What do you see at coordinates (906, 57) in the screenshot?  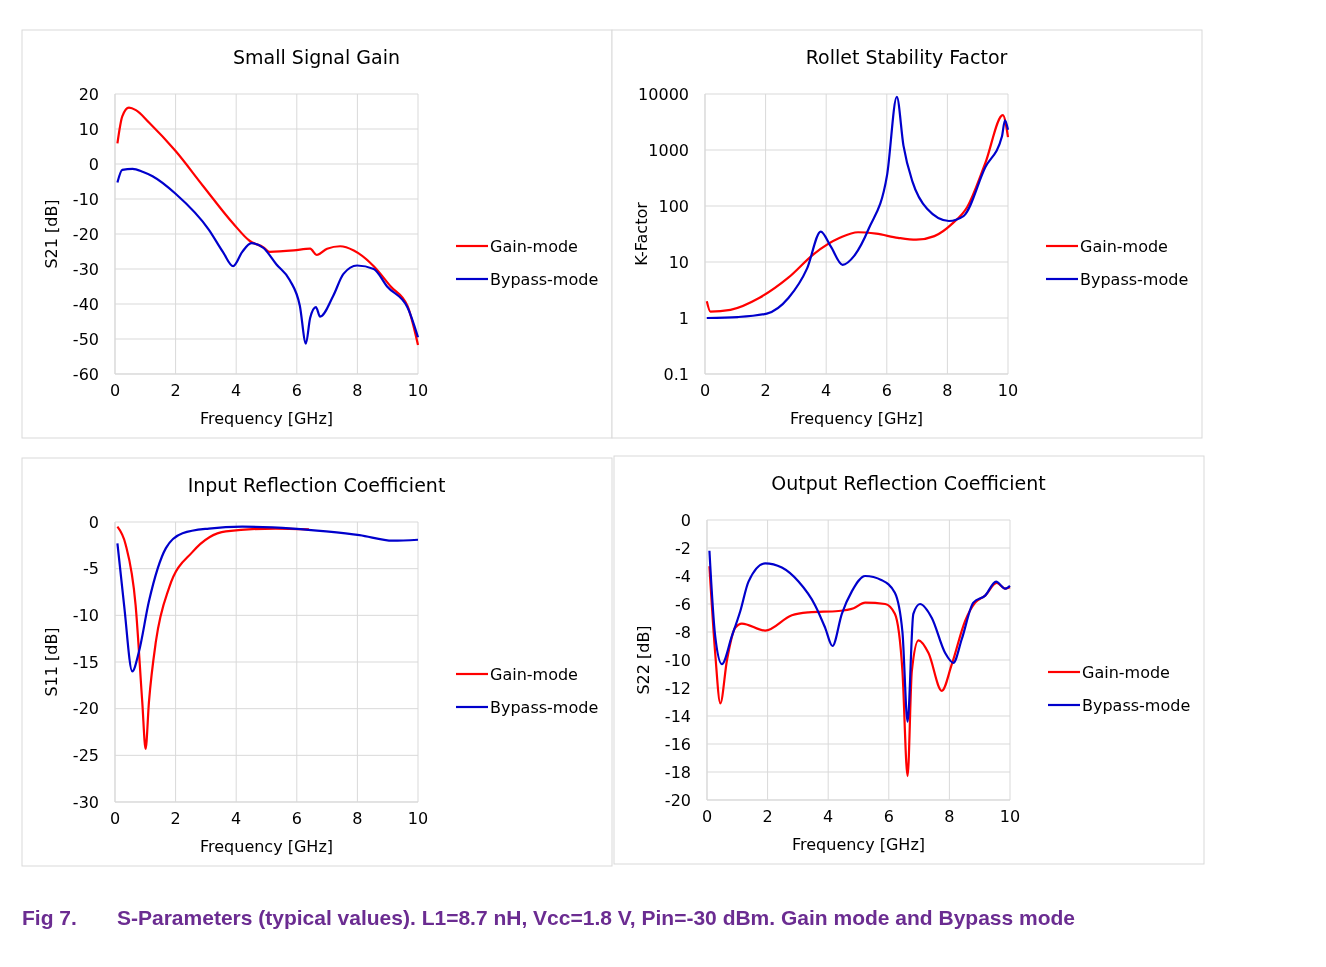 I see `chart-title: Rollet Stability Factor` at bounding box center [906, 57].